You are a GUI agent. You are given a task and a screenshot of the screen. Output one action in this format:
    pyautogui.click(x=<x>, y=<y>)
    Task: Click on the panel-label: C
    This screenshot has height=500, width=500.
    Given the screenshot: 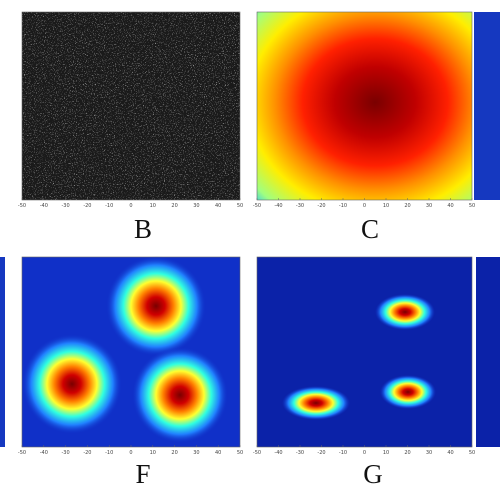 What is the action you would take?
    pyautogui.click(x=370, y=229)
    